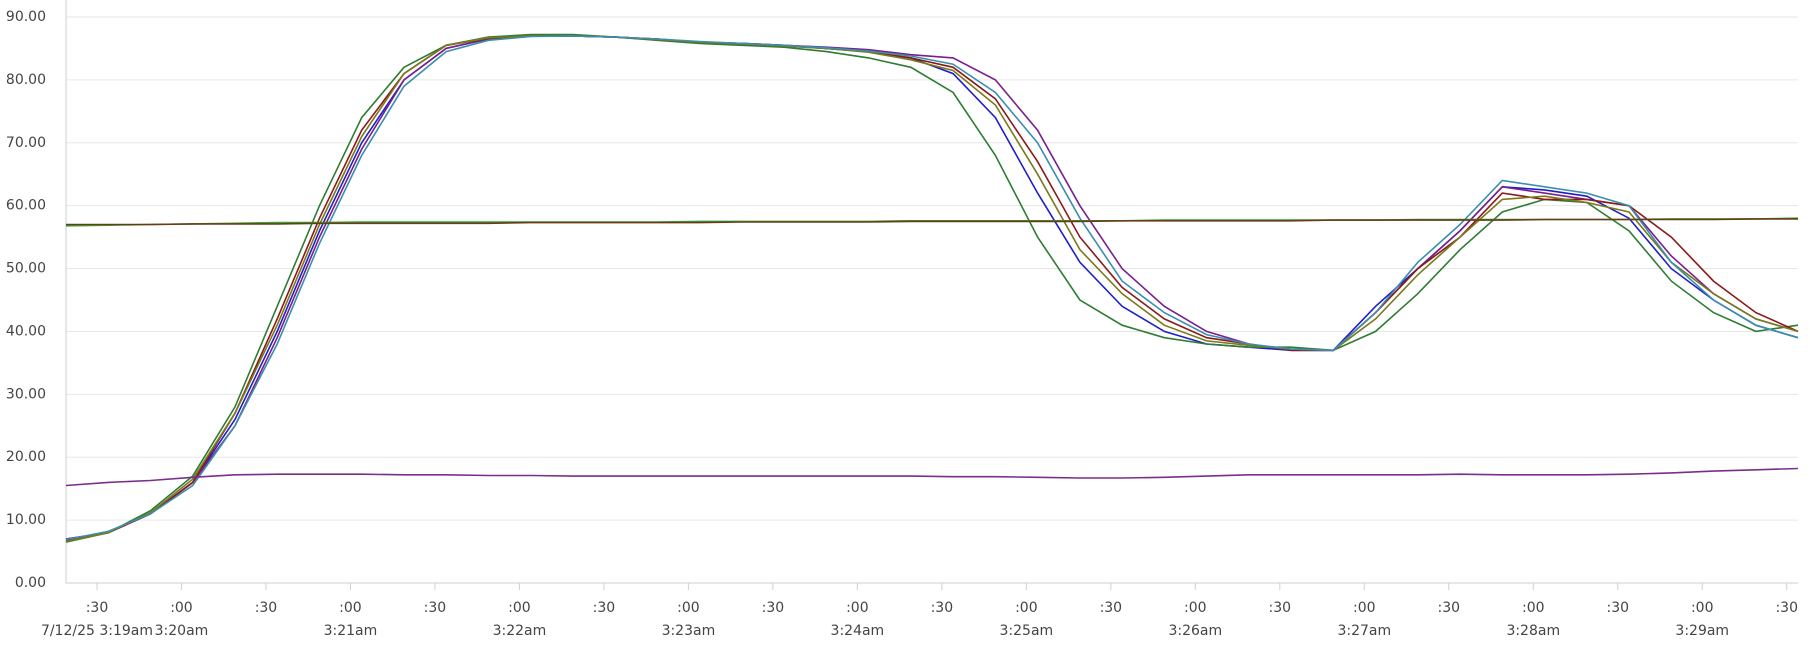 The height and width of the screenshot is (653, 1810). What do you see at coordinates (1027, 631) in the screenshot?
I see `x-date-label: 3:25am` at bounding box center [1027, 631].